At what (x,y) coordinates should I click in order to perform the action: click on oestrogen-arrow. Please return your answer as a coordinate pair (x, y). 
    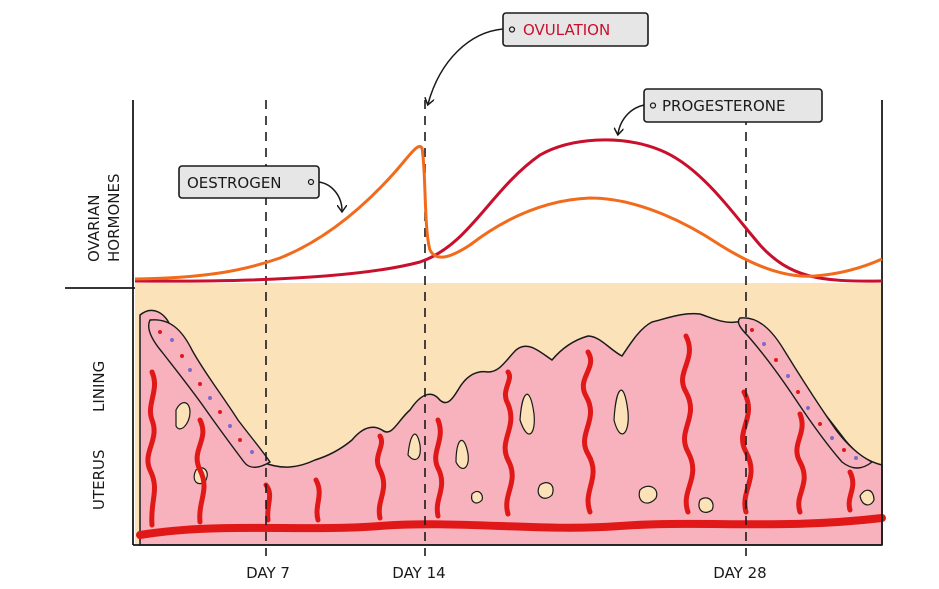
    Looking at the image, I should click on (330, 196).